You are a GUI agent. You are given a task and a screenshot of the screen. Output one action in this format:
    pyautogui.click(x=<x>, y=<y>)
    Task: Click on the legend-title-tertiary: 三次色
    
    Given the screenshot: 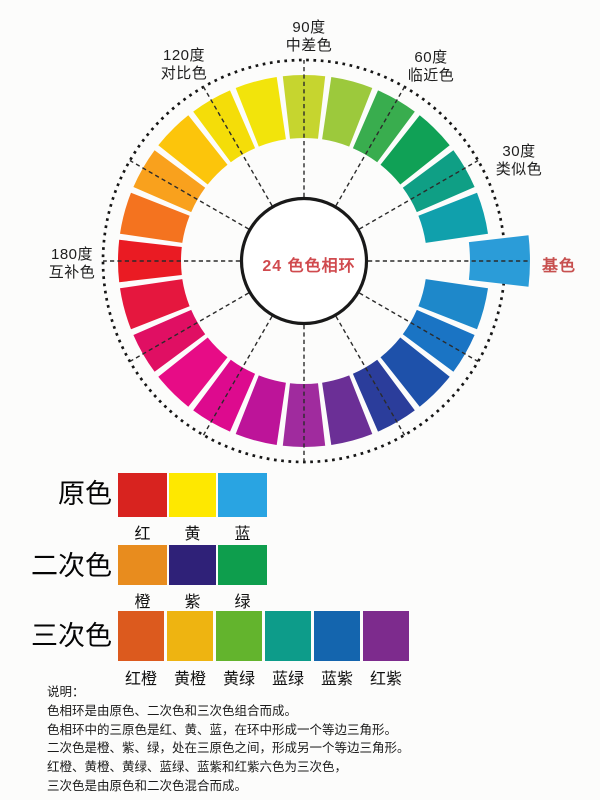 What is the action you would take?
    pyautogui.click(x=71, y=636)
    